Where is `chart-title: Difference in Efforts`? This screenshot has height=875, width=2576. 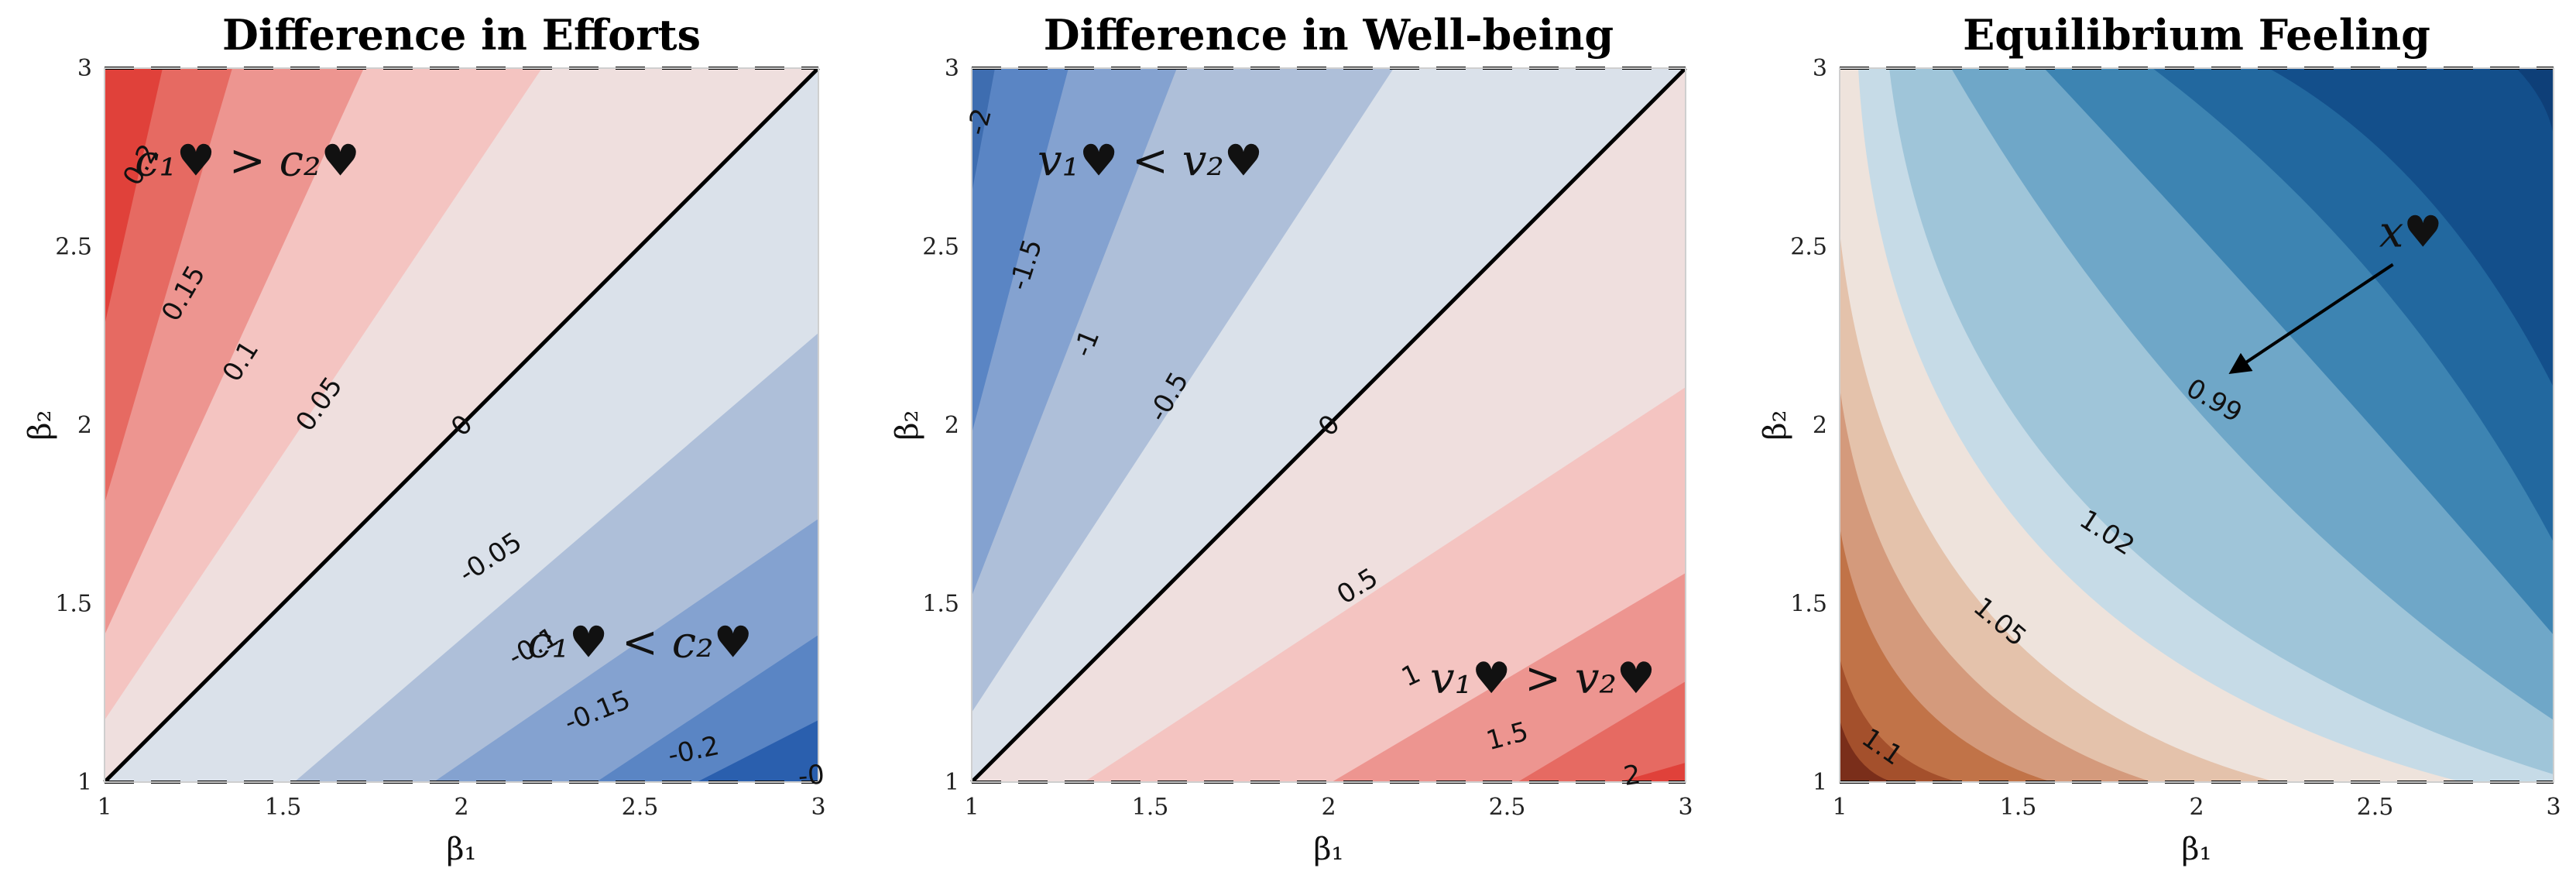
chart-title: Difference in Efforts is located at coordinates (461, 35).